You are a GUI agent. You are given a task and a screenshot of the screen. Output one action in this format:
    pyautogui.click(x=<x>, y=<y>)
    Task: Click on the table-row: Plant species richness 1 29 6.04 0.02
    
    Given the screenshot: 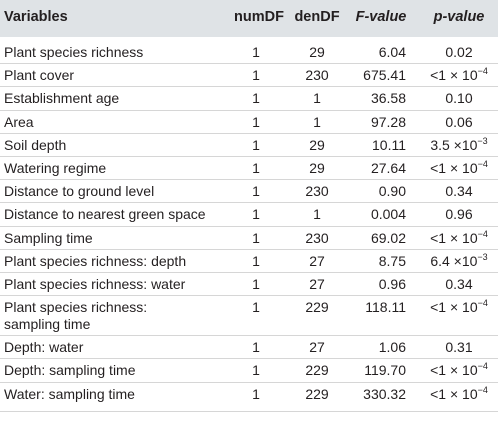 What is the action you would take?
    pyautogui.click(x=249, y=52)
    